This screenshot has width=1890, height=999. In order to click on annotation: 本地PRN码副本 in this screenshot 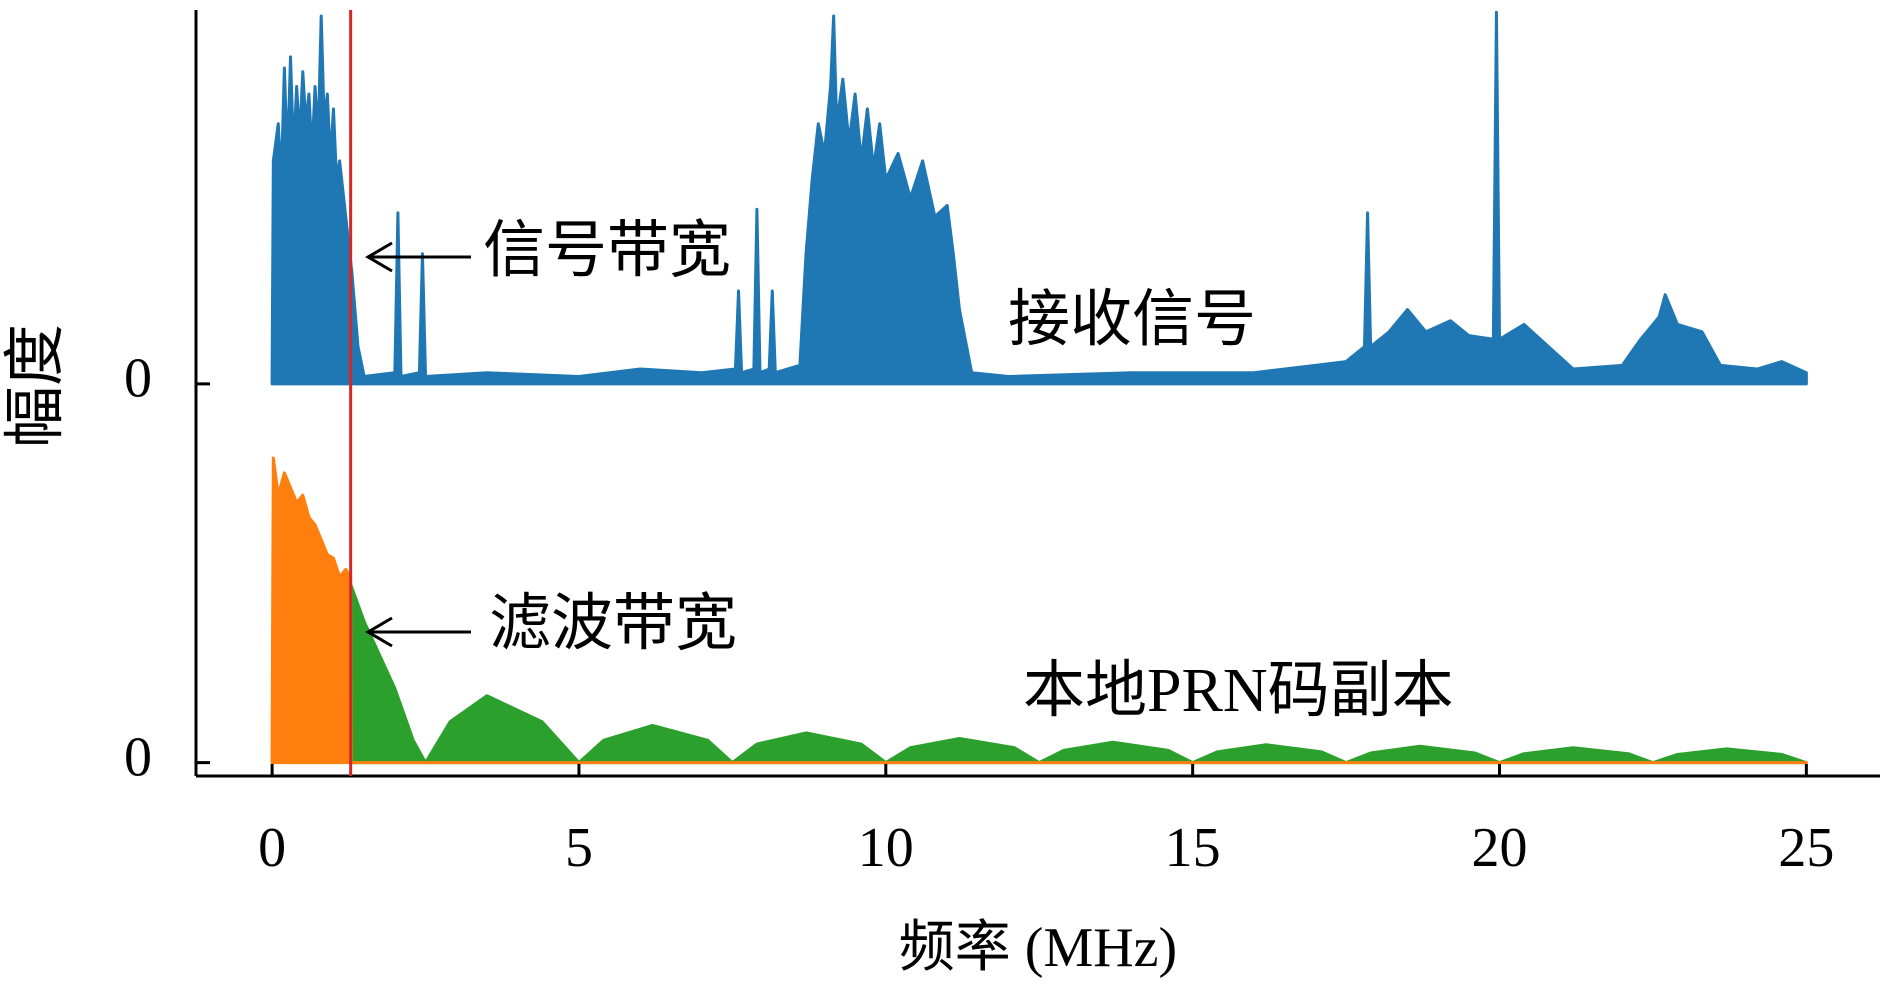, I will do `click(1238, 691)`.